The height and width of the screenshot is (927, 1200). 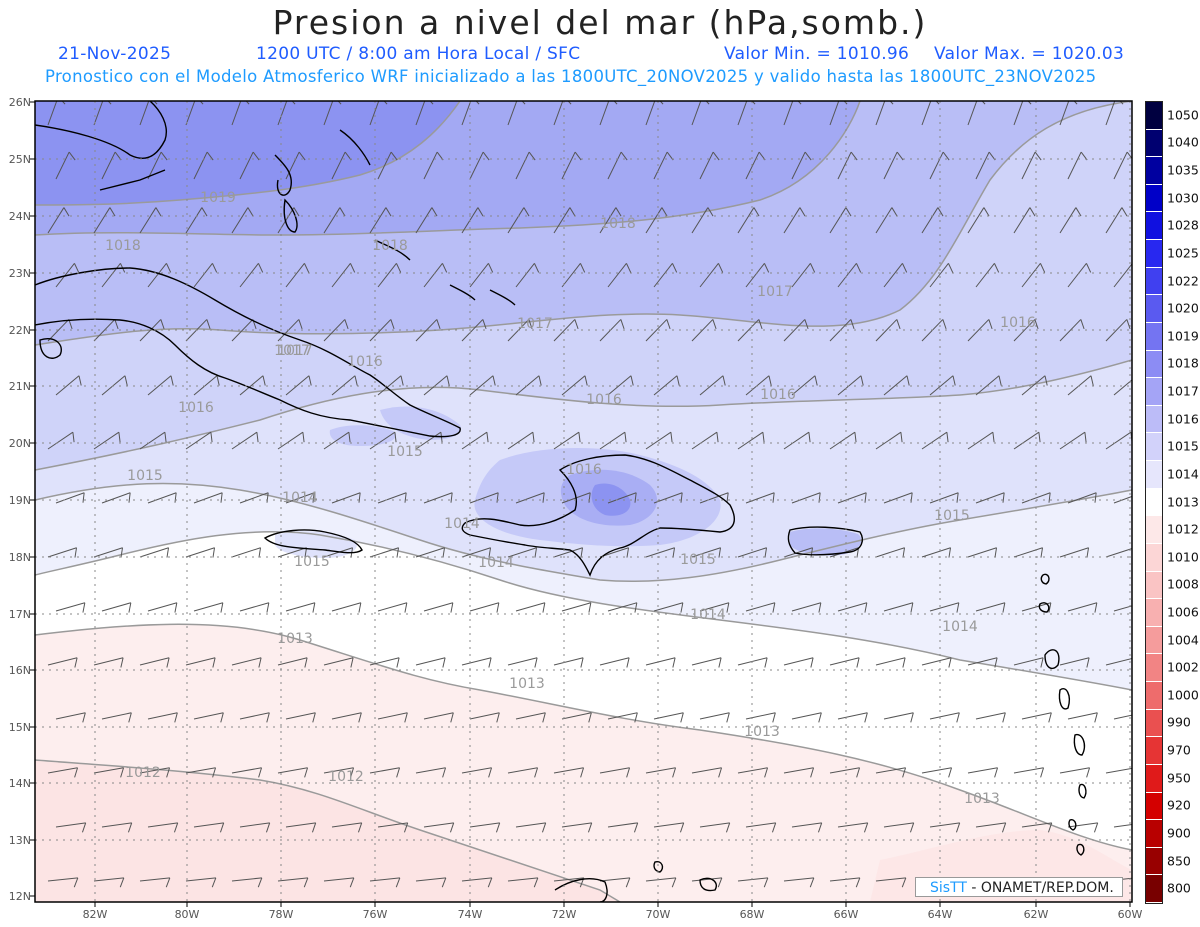 What do you see at coordinates (1042, 888) in the screenshot?
I see `credit-org: - ONAMET/REP.DOM.` at bounding box center [1042, 888].